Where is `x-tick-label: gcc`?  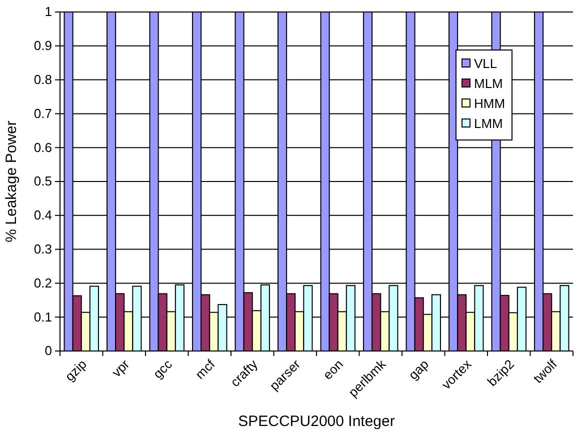 x-tick-label: gcc is located at coordinates (163, 369).